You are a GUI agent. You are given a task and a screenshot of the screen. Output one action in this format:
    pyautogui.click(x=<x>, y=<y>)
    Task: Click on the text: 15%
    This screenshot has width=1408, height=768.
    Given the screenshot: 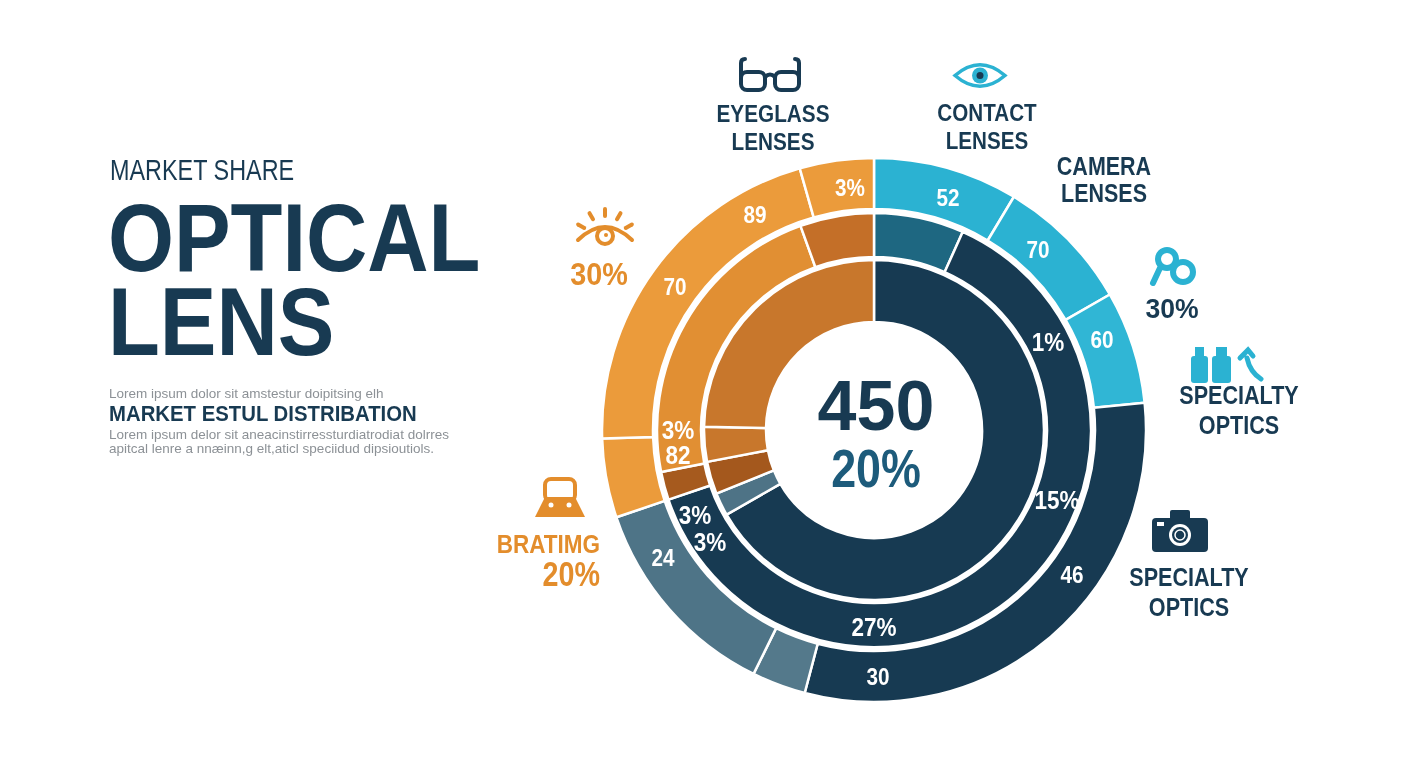 What is the action you would take?
    pyautogui.click(x=1057, y=500)
    